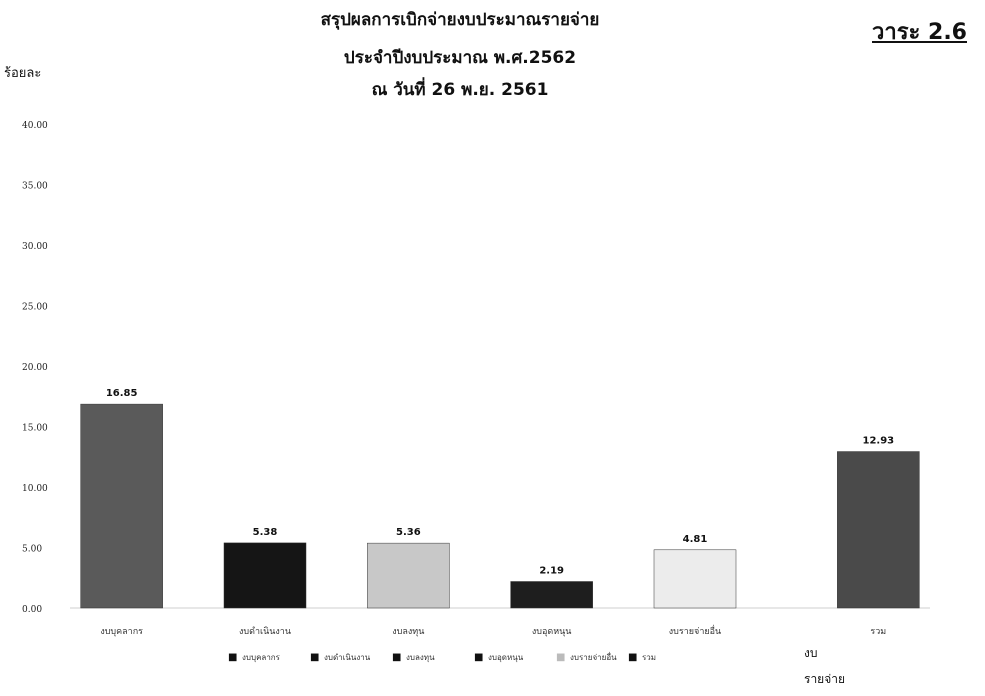 Image resolution: width=985 pixels, height=696 pixels. What do you see at coordinates (460, 90) in the screenshot?
I see `chart-title-line3: ณ วันที่ 26 พ.ย. 2561` at bounding box center [460, 90].